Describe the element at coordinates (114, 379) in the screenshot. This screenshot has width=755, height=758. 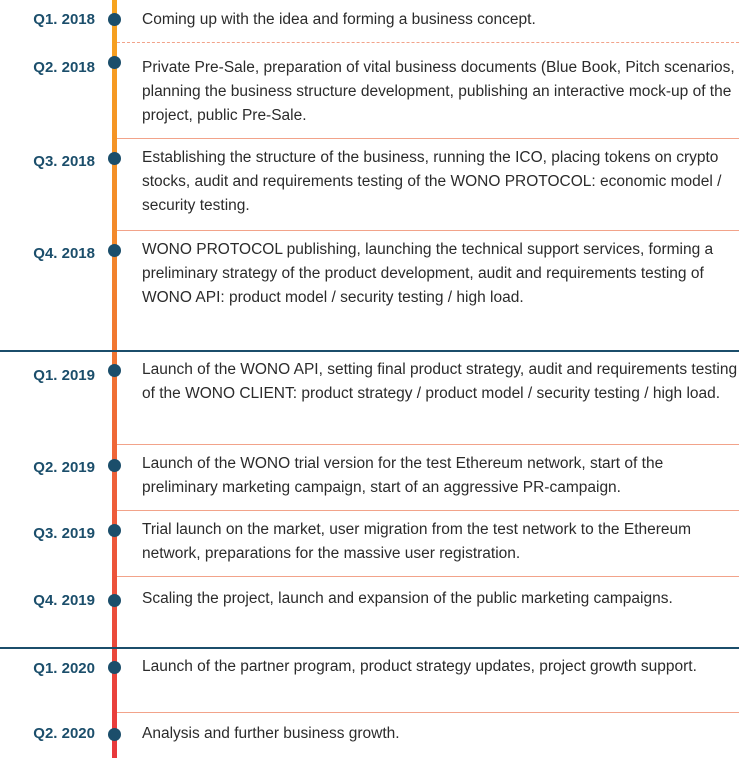
I see `timeline-axis` at that location.